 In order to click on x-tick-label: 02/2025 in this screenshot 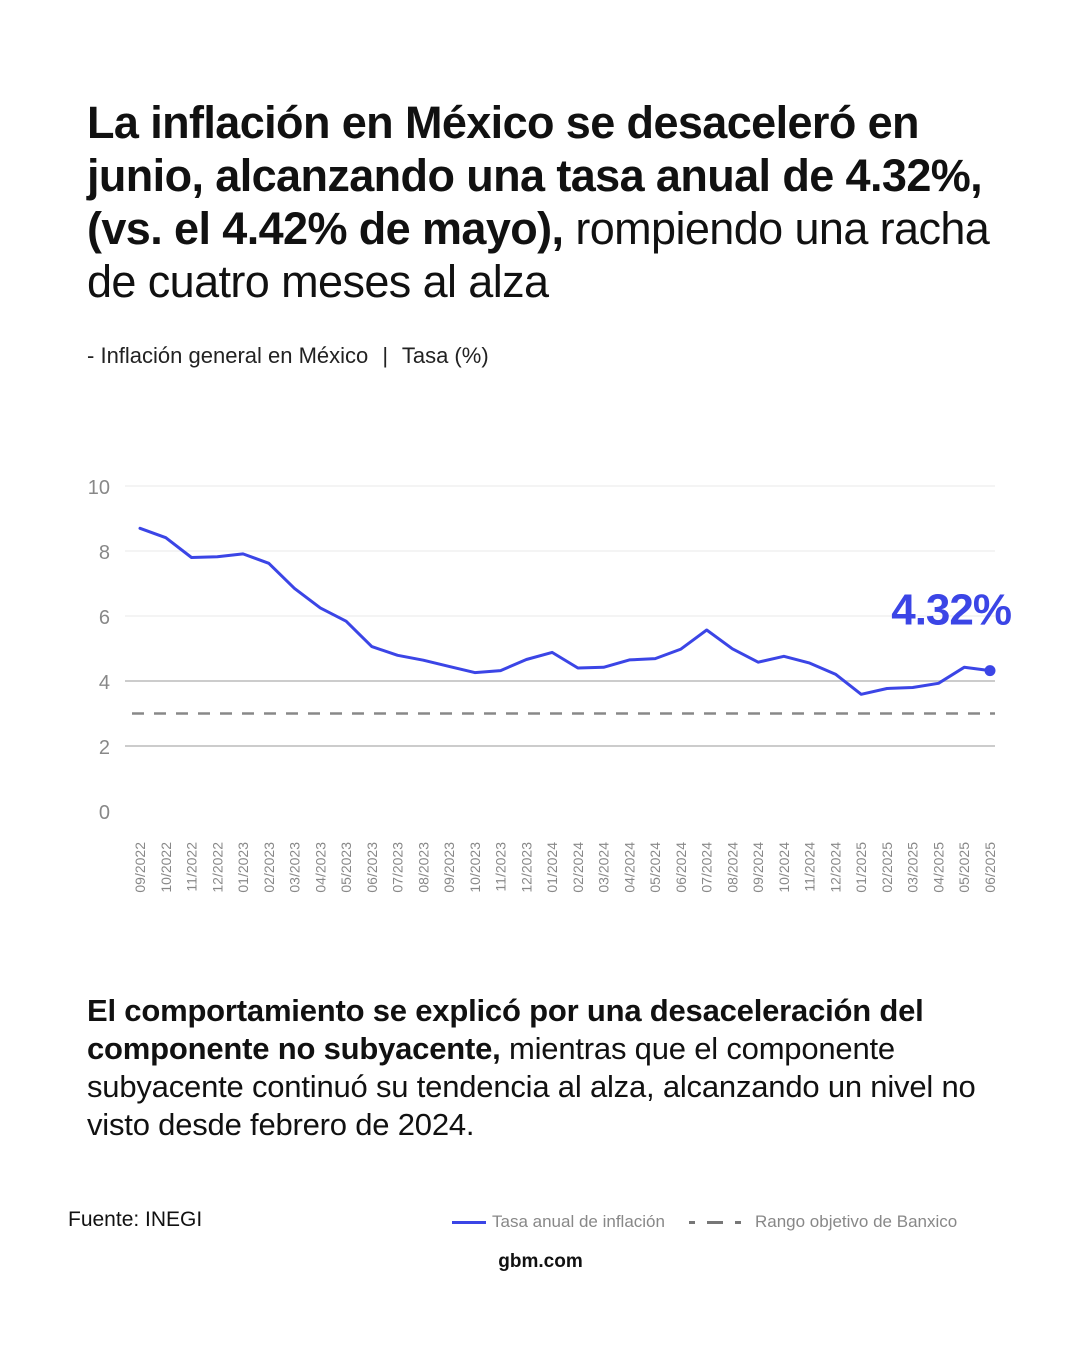, I will do `click(887, 867)`.